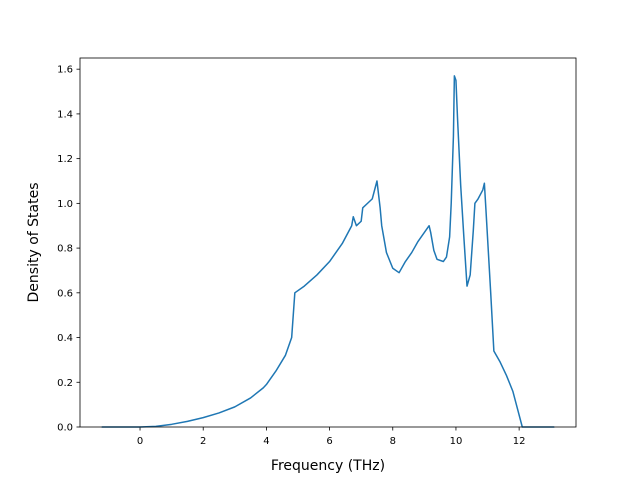 Image resolution: width=640 pixels, height=480 pixels. I want to click on y-tick-label: 0.2, so click(65, 383).